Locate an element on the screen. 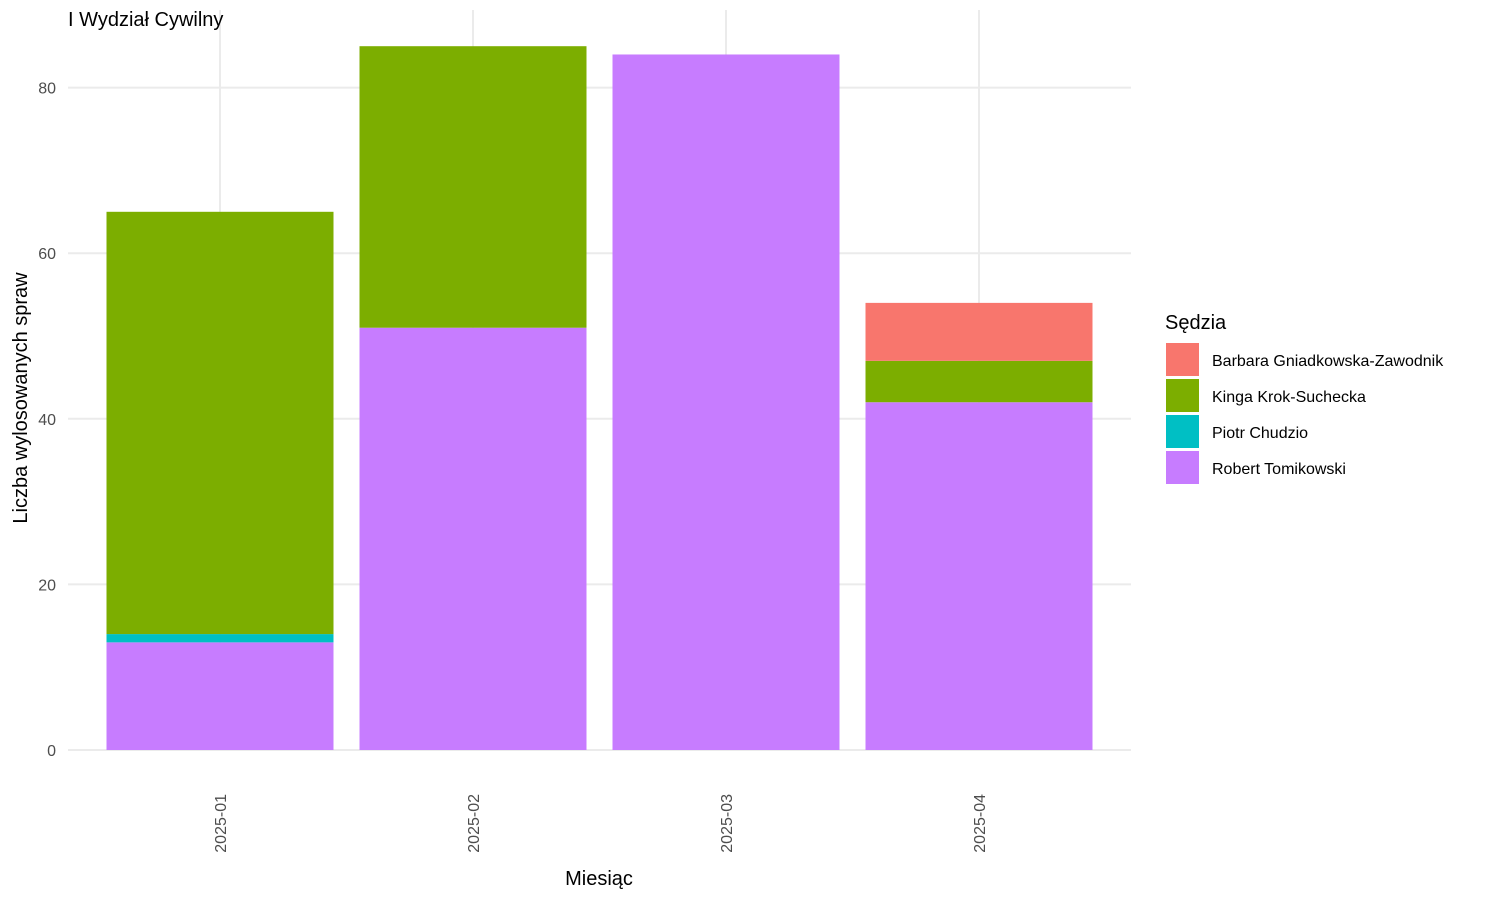  y-tick-label: 80 is located at coordinates (47, 89).